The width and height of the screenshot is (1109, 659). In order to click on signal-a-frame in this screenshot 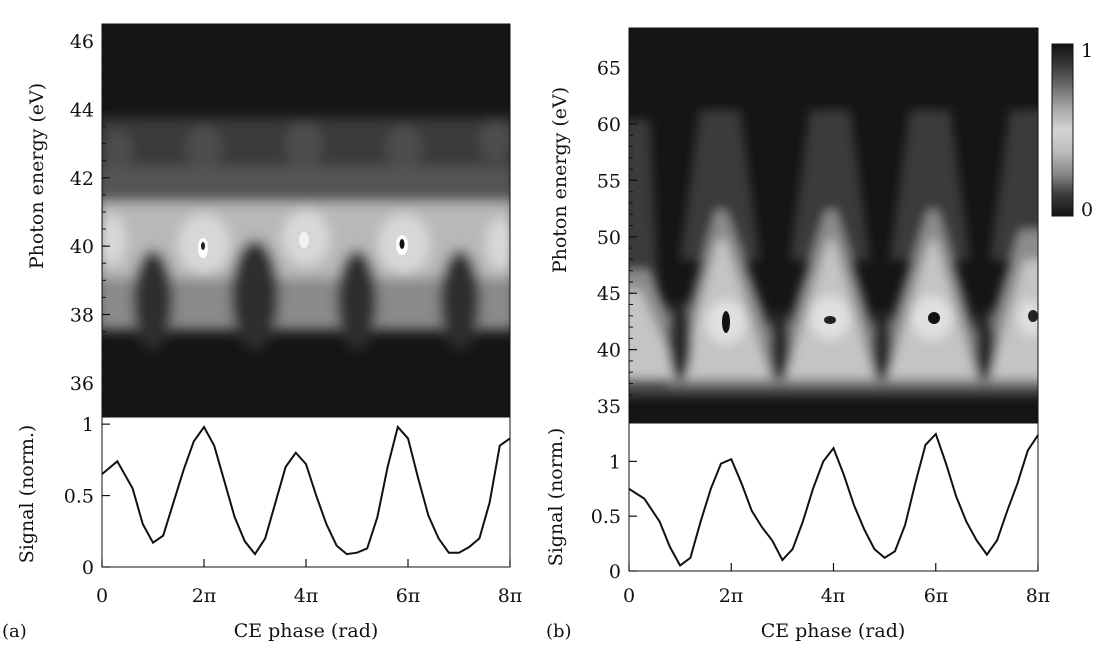, I will do `click(306, 492)`.